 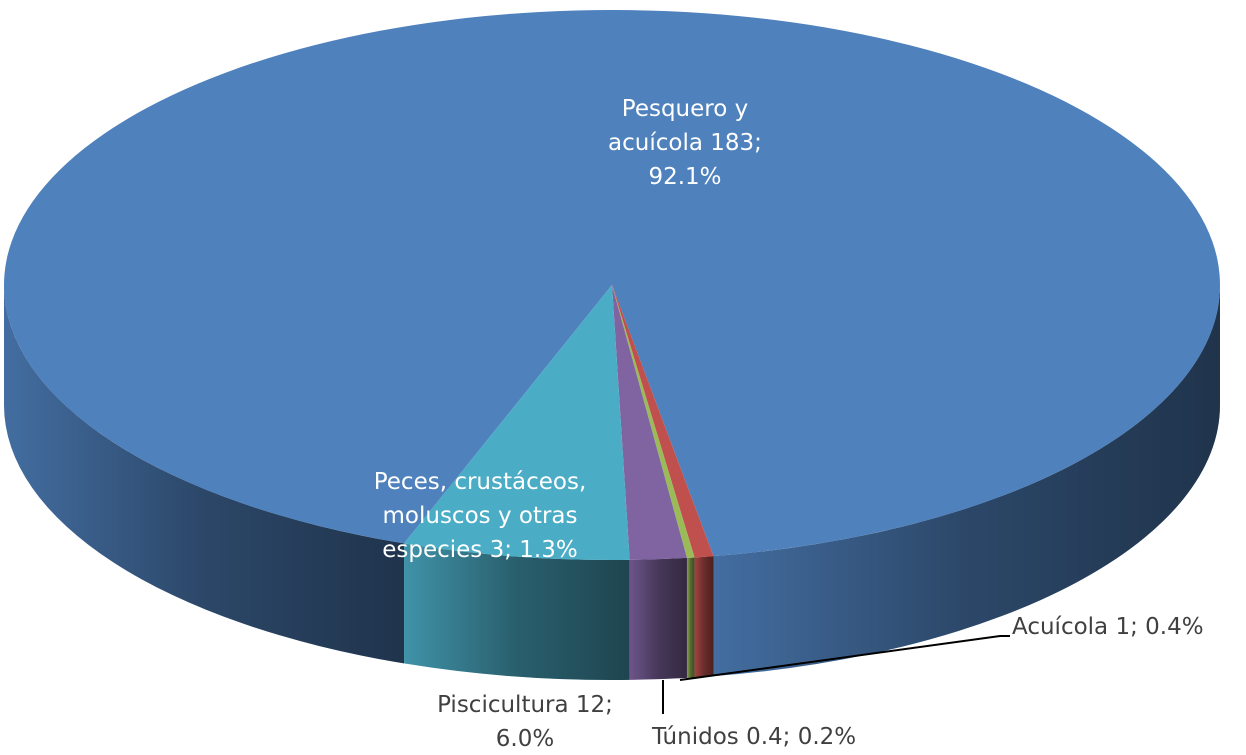 I want to click on data-label: 183; 92.1%, so click(x=705, y=160).